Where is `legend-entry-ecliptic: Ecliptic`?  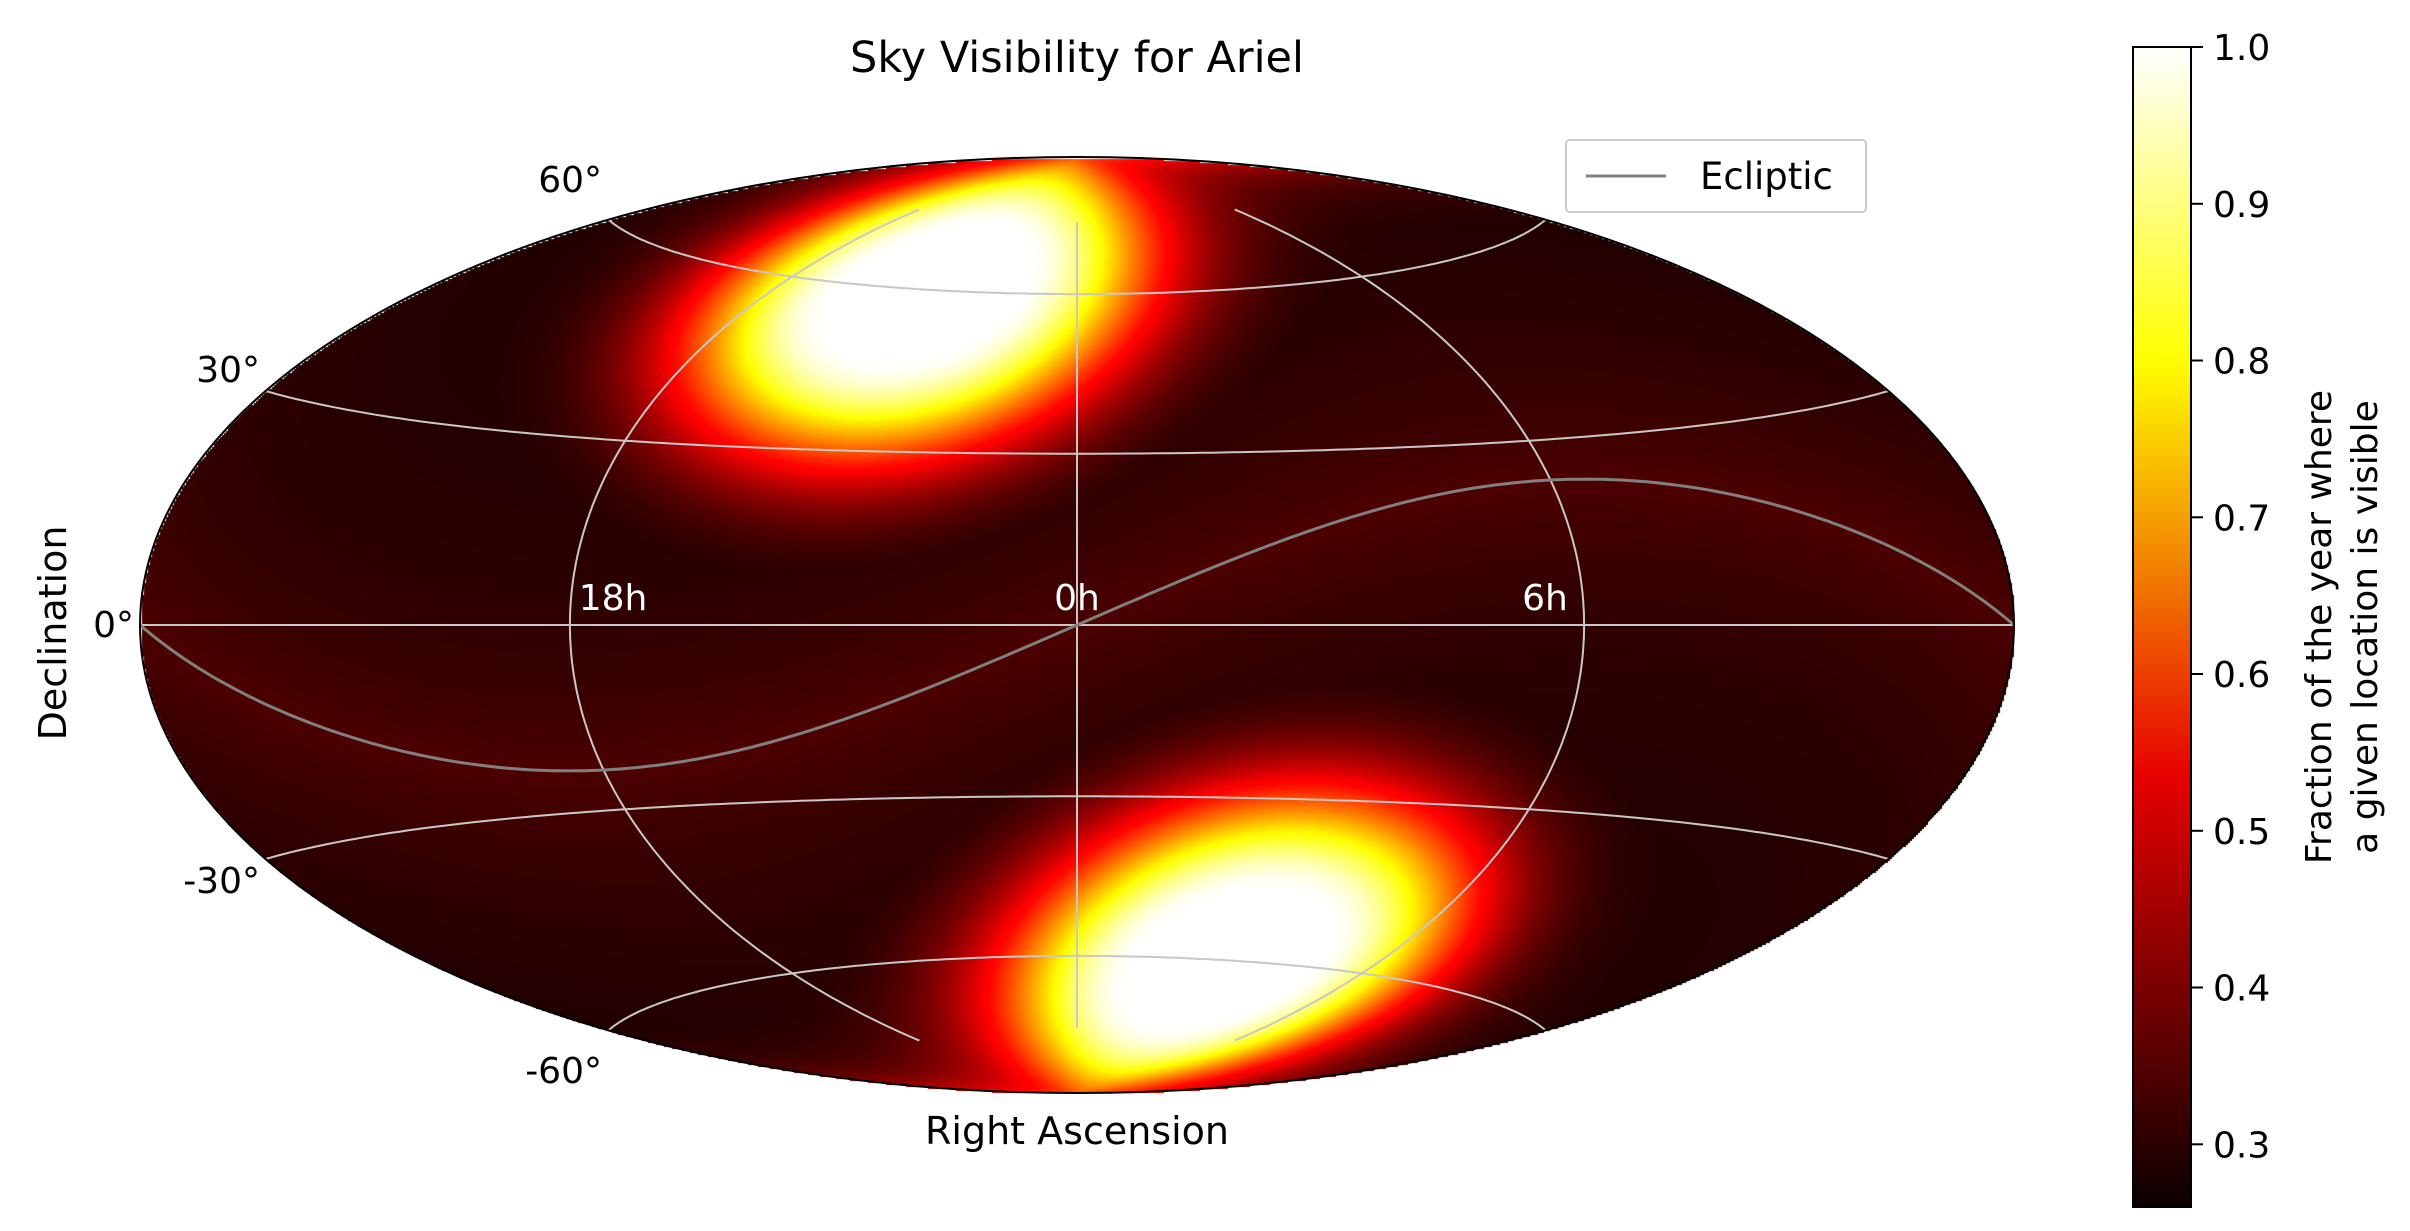 legend-entry-ecliptic: Ecliptic is located at coordinates (1766, 176).